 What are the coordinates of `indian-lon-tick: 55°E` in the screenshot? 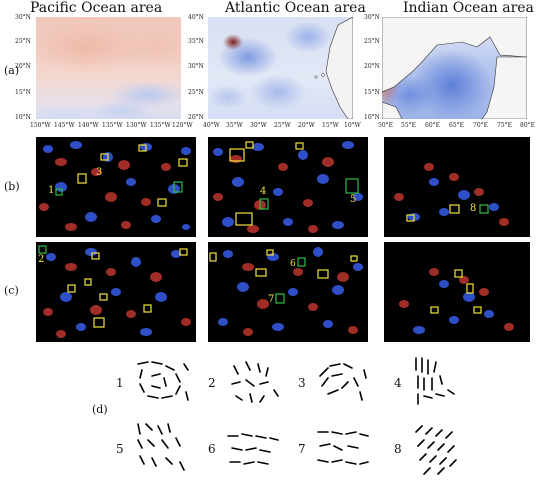 It's located at (409, 125).